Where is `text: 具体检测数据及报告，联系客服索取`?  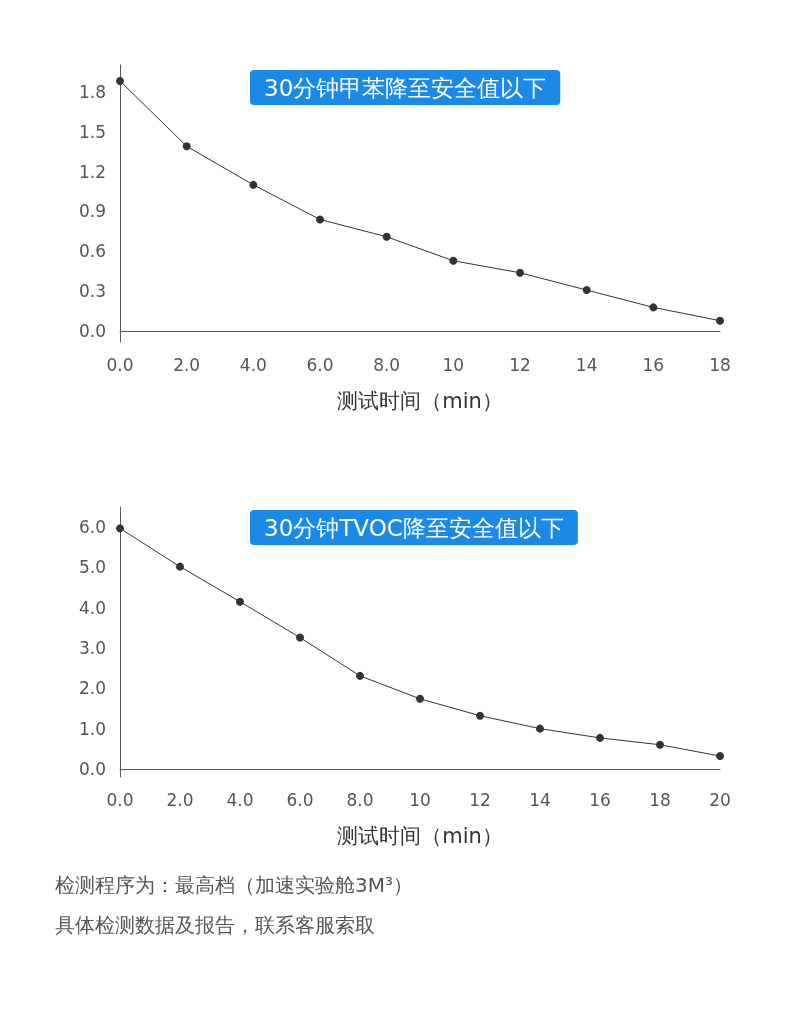 text: 具体检测数据及报告，联系客服索取 is located at coordinates (215, 925).